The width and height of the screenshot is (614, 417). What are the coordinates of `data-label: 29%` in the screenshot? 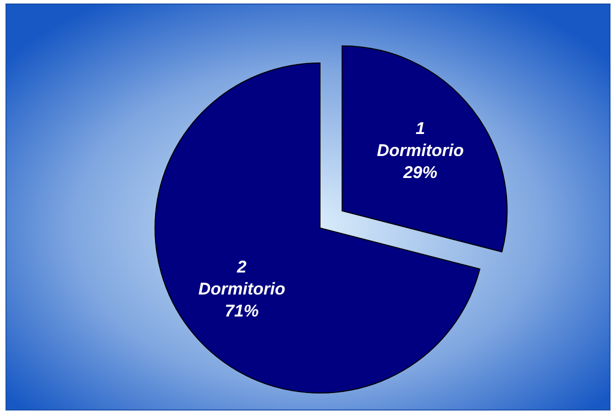 It's located at (420, 172).